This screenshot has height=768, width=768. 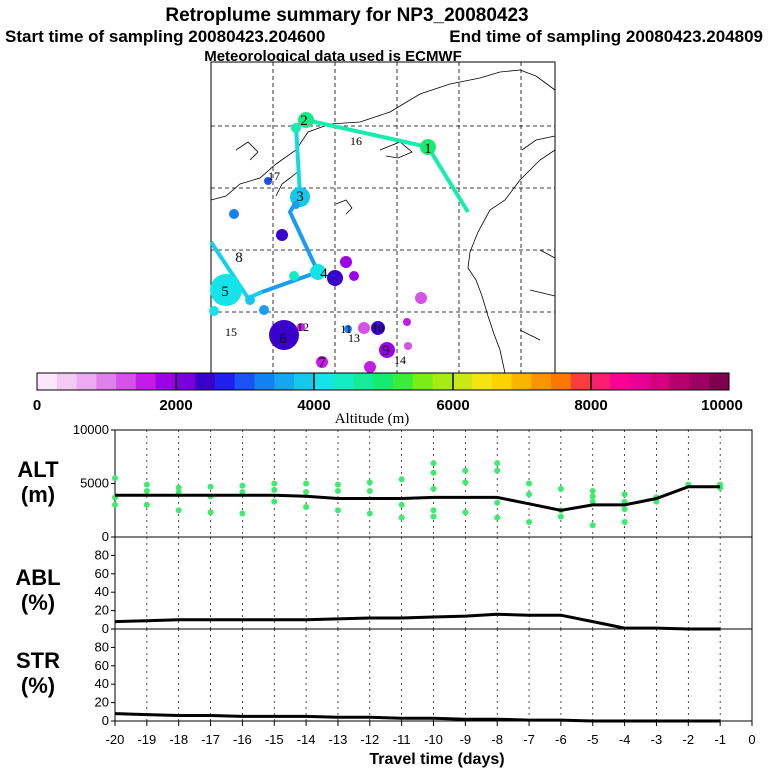 What do you see at coordinates (175, 405) in the screenshot?
I see `colorbar-tick-2000: 2000` at bounding box center [175, 405].